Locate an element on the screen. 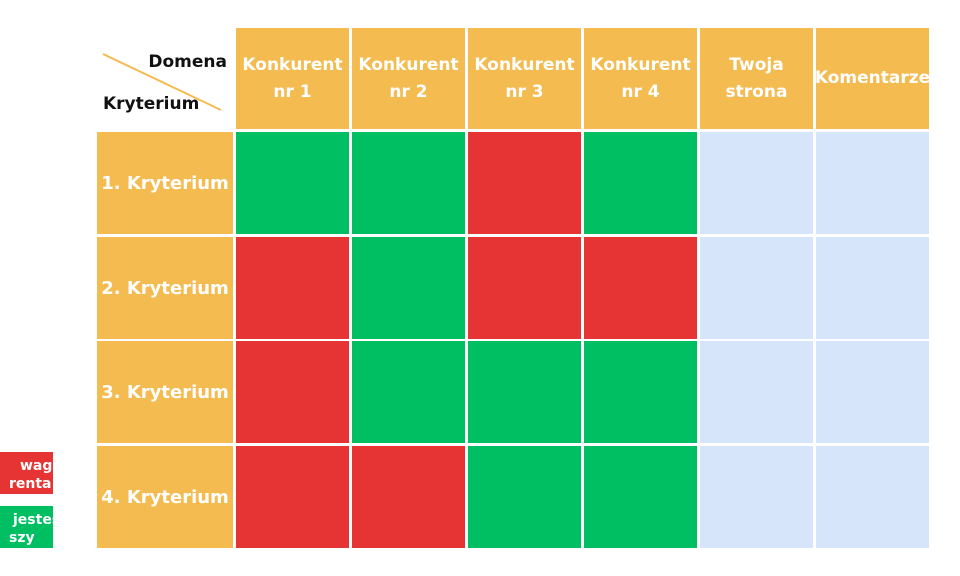  column-header-1-line-1: Konkurent is located at coordinates (292, 64).